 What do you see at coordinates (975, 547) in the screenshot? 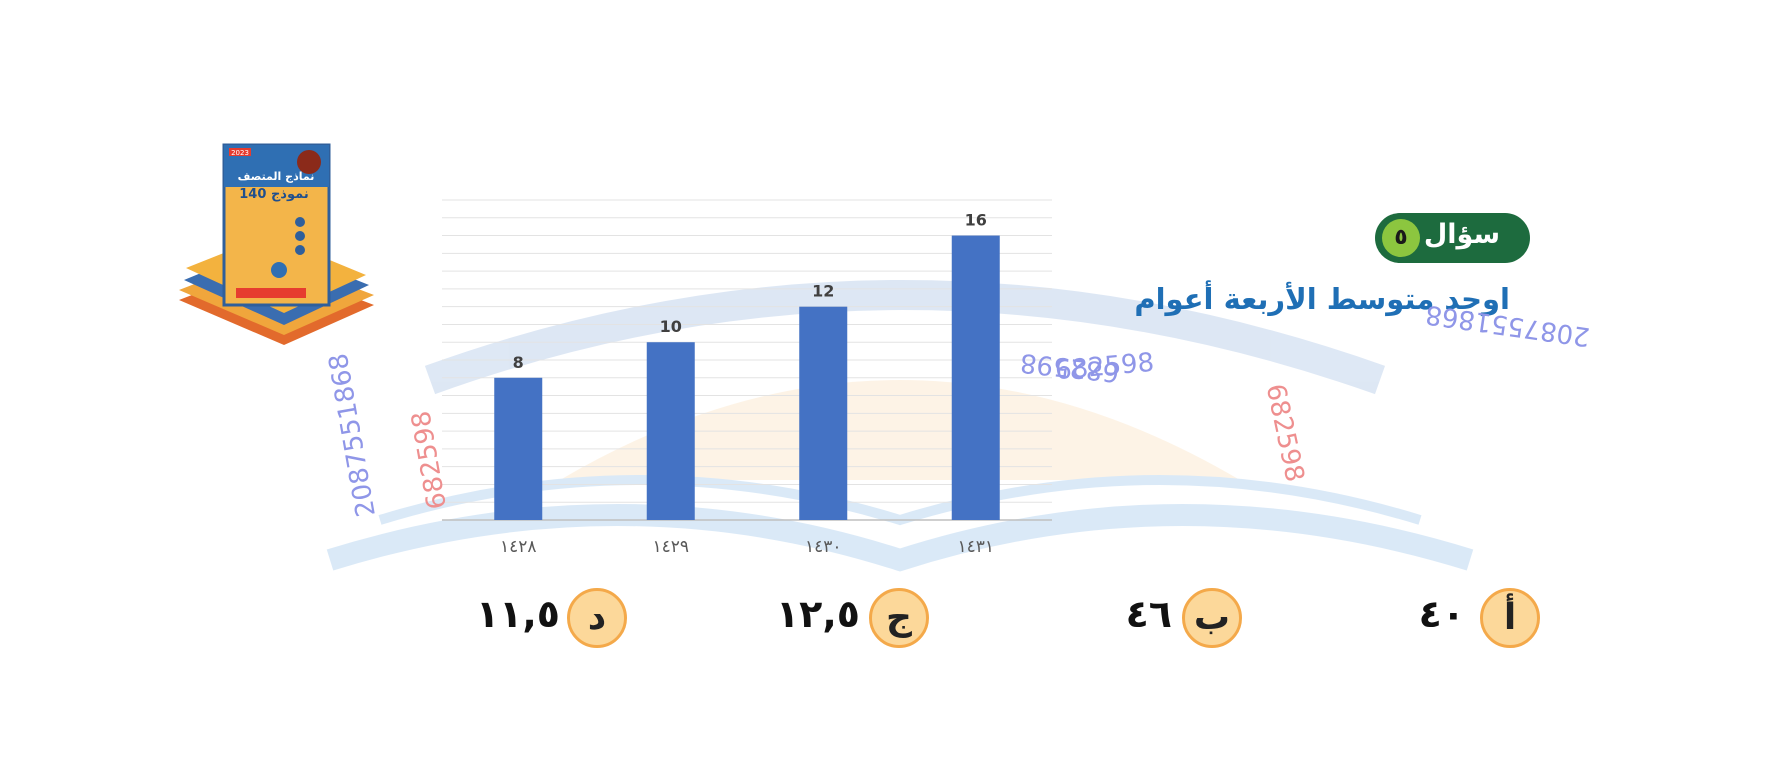
I see `x-tick-label-3: ١٤٣١` at bounding box center [975, 547].